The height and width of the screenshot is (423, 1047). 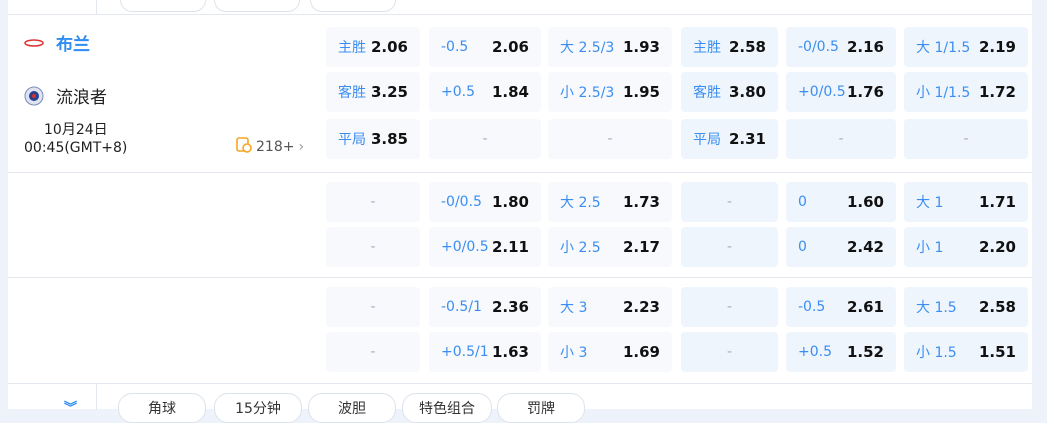 What do you see at coordinates (841, 247) in the screenshot?
I see `odds-cell: 0 2.42` at bounding box center [841, 247].